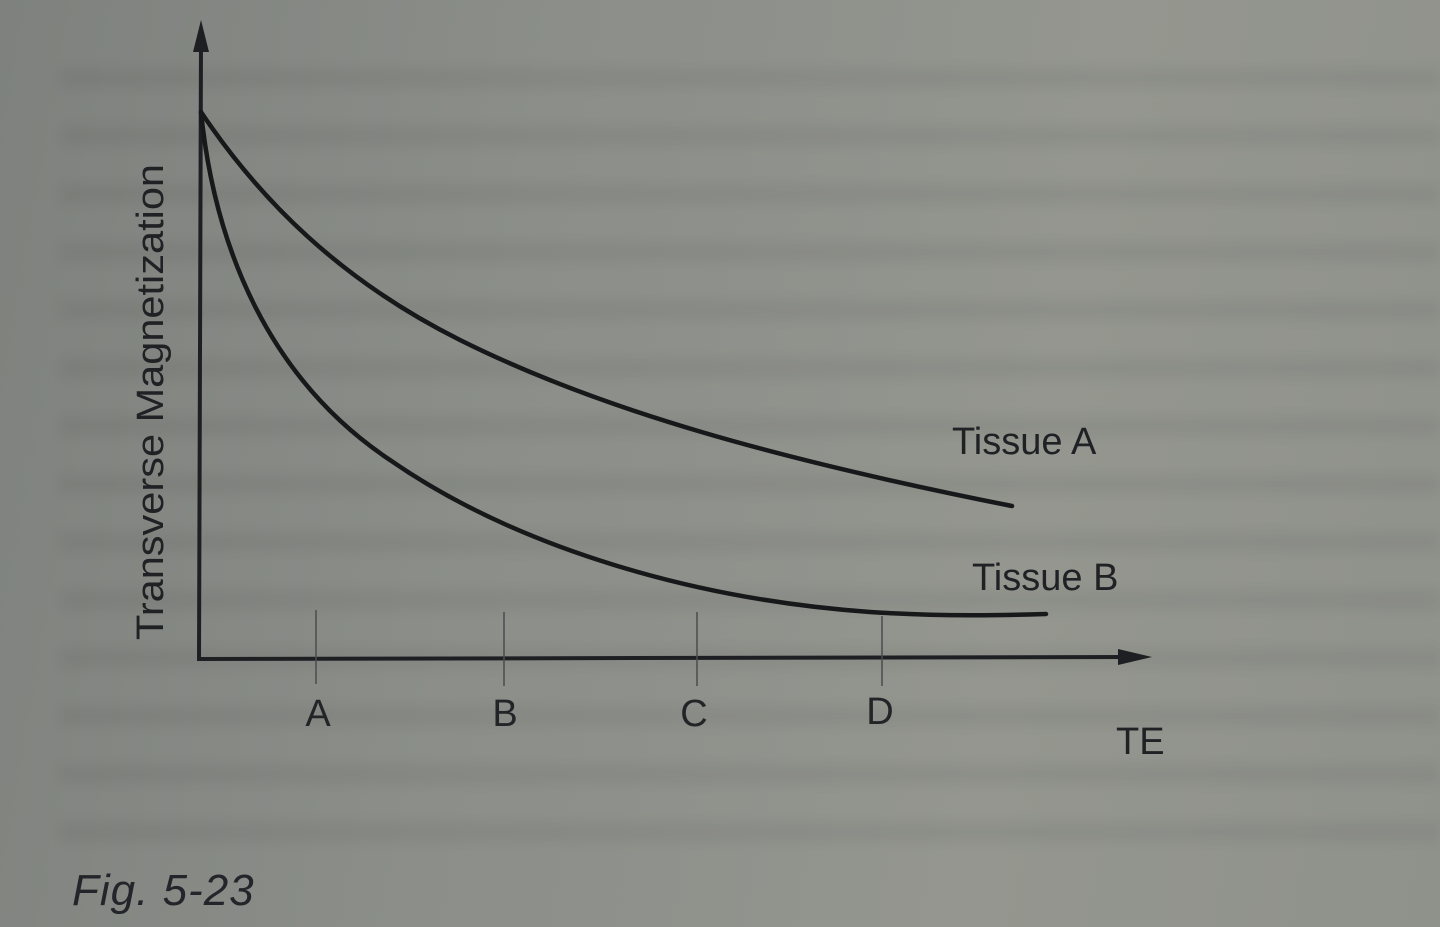 This screenshot has width=1440, height=927. I want to click on y-axis, so click(200, 350).